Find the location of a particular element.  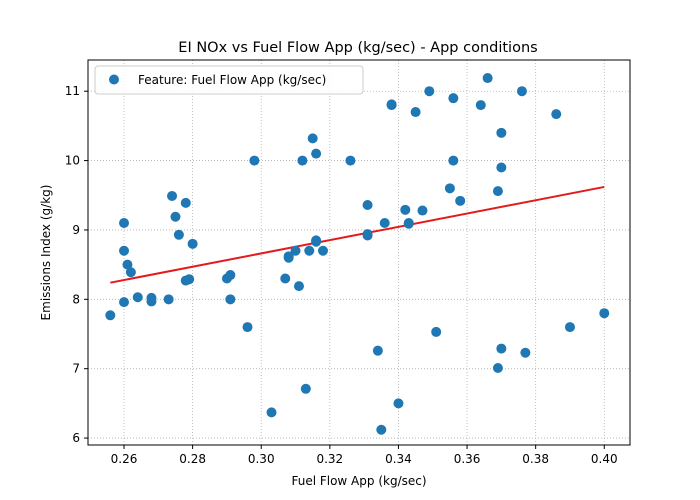

y-tick-label: 7 is located at coordinates (76, 369).